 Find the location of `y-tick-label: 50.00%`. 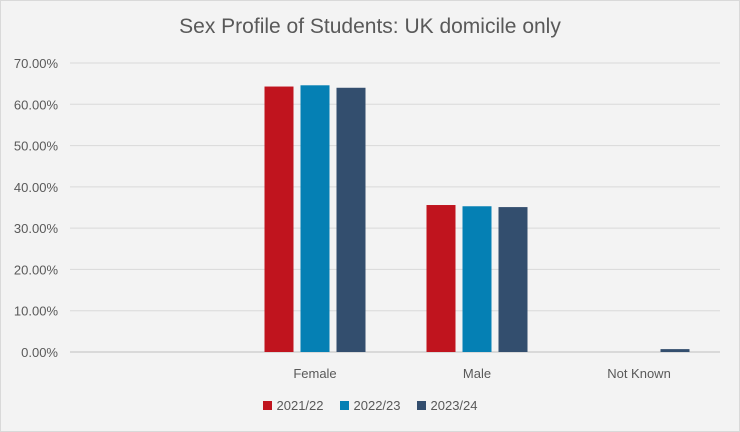

y-tick-label: 50.00% is located at coordinates (36, 146).